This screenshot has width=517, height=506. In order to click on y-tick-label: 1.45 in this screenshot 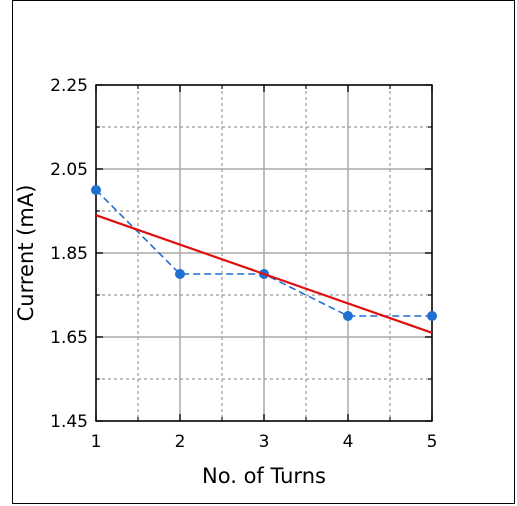, I will do `click(69, 422)`.